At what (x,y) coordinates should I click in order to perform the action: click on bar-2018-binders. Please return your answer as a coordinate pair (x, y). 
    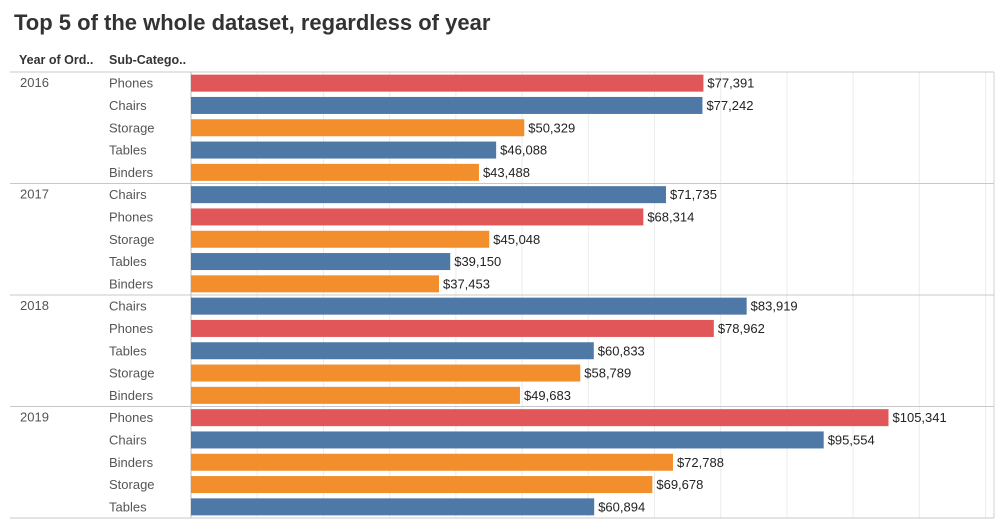
    Looking at the image, I should click on (355, 395).